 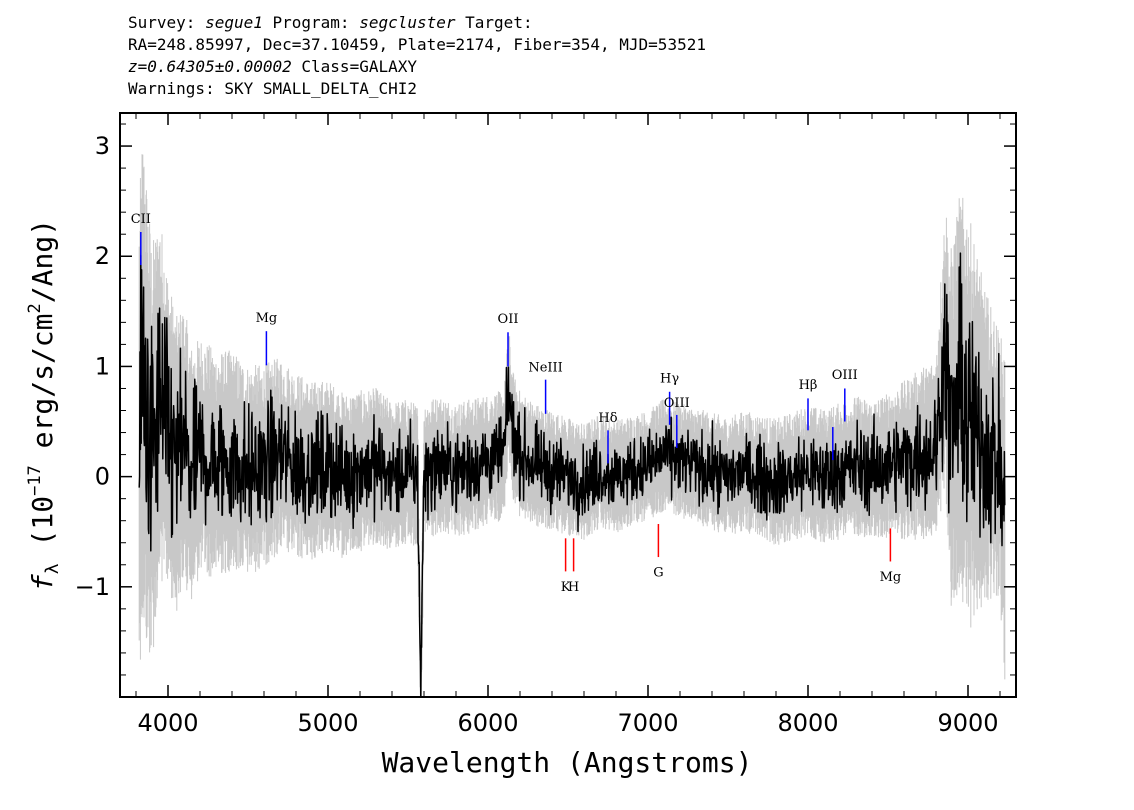 I want to click on absorption-line-label: H, so click(x=573, y=587).